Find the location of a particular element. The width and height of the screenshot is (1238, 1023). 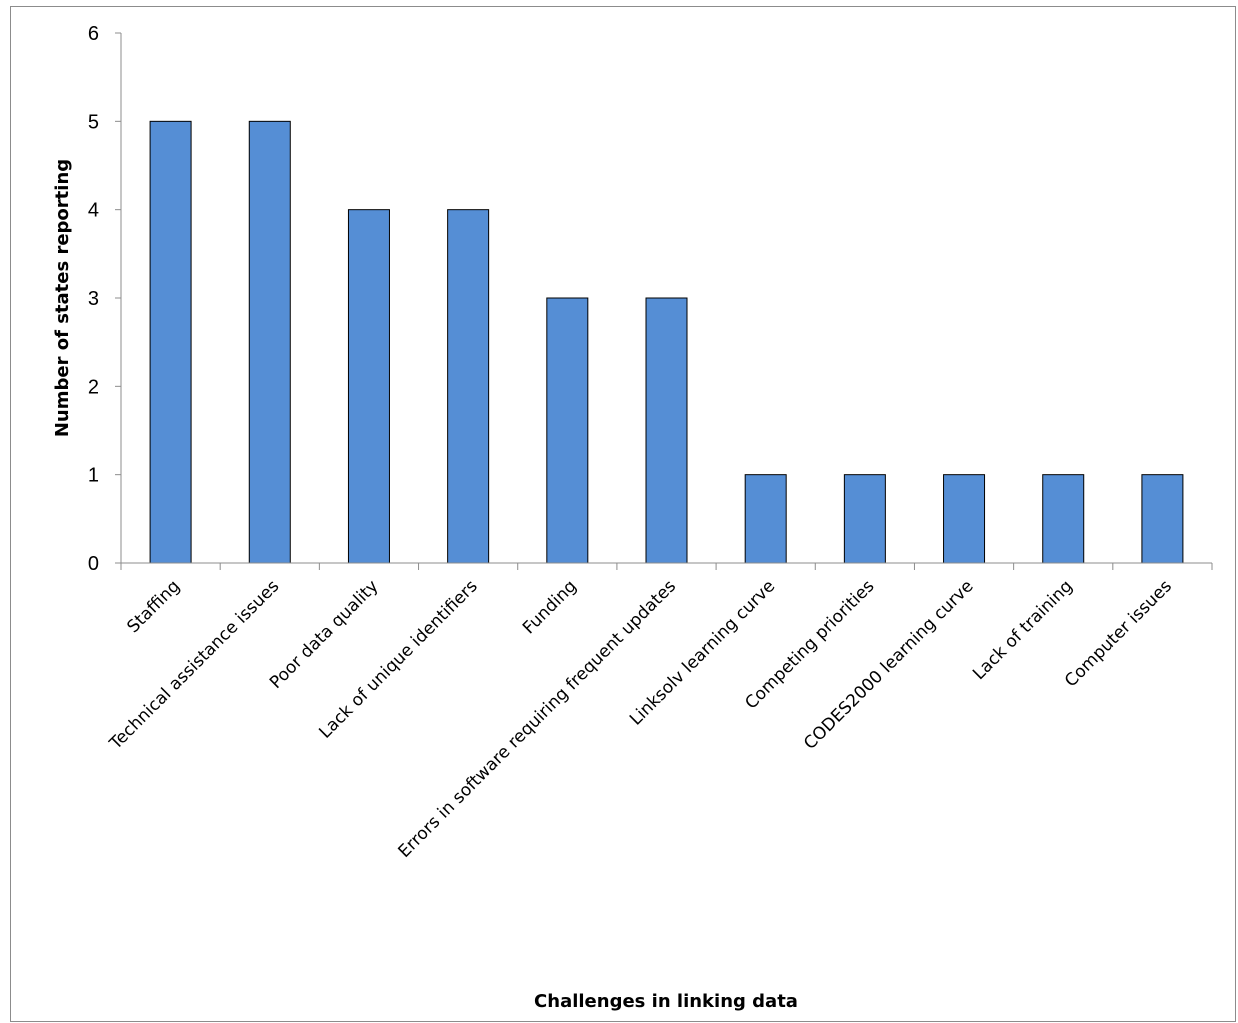

y-tick-label: 5 is located at coordinates (93, 122).